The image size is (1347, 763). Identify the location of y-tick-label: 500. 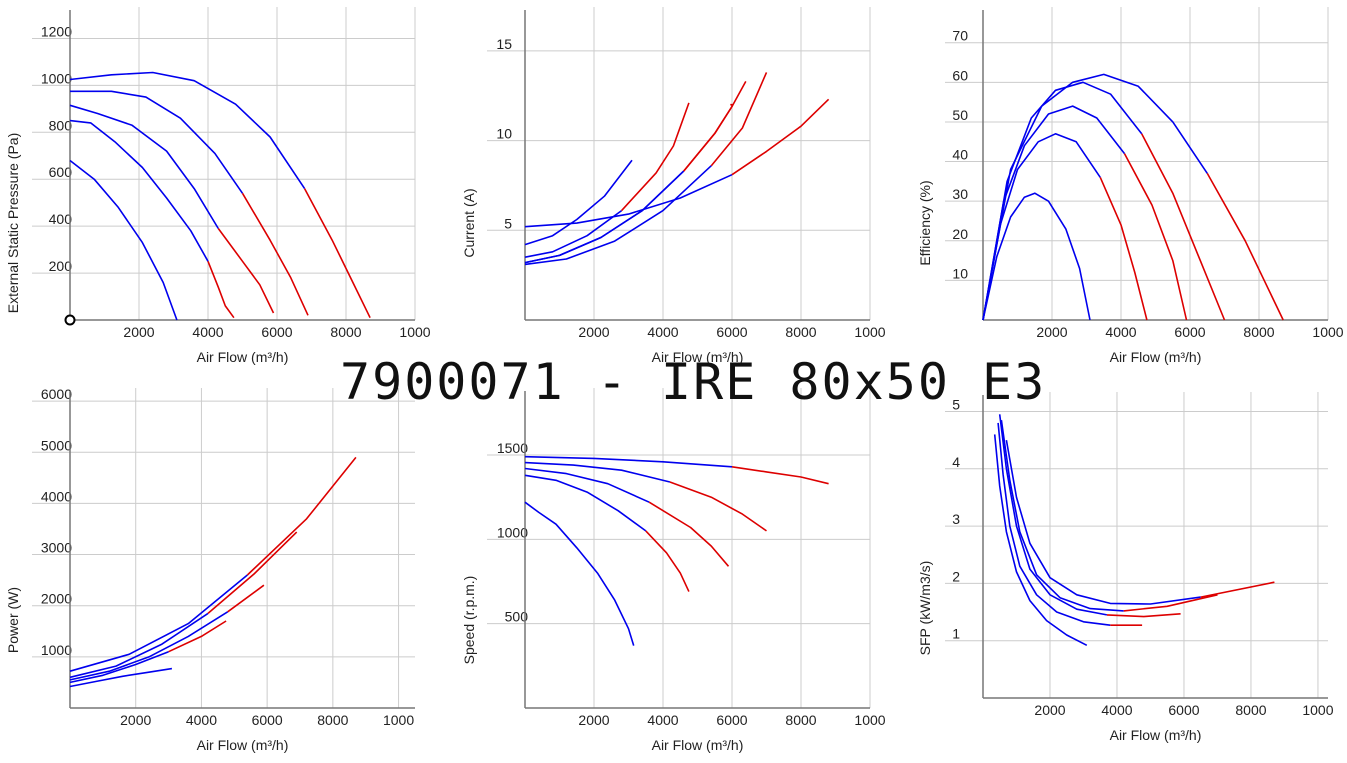
(517, 617).